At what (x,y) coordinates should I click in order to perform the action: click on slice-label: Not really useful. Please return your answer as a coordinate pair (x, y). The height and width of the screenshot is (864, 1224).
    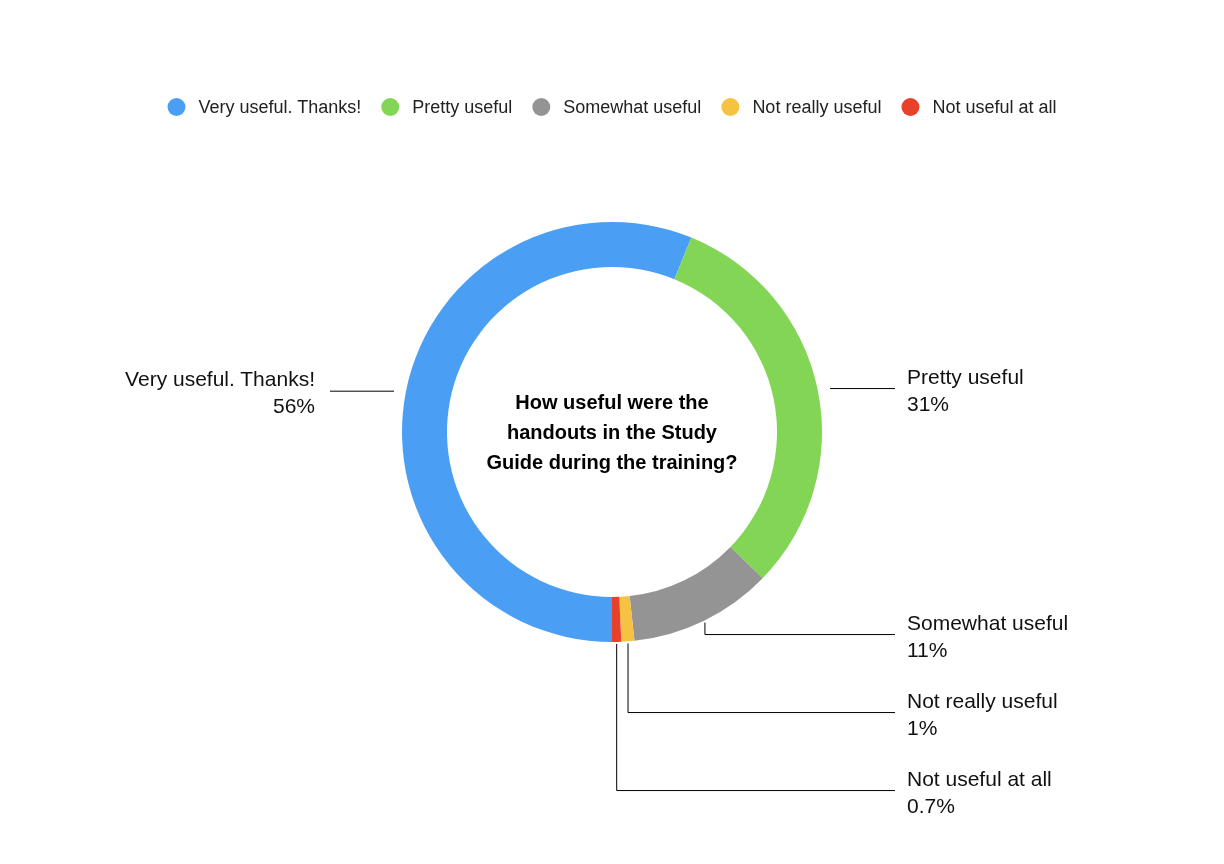
    Looking at the image, I should click on (982, 700).